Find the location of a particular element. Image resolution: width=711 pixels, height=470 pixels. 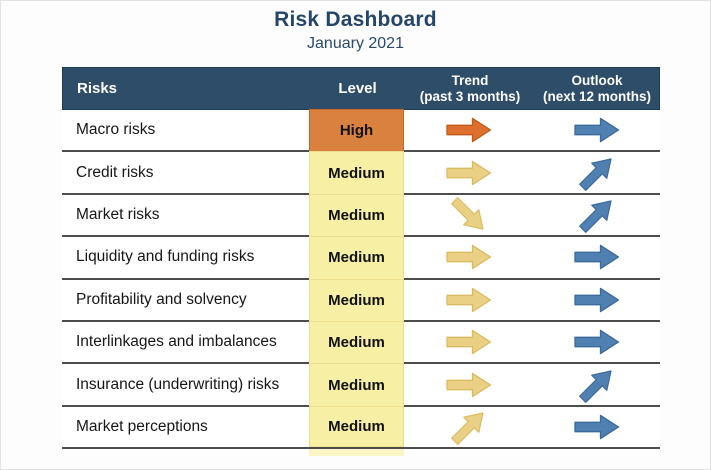

column-header-trend: Trend (past 3 months) is located at coordinates (470, 88).